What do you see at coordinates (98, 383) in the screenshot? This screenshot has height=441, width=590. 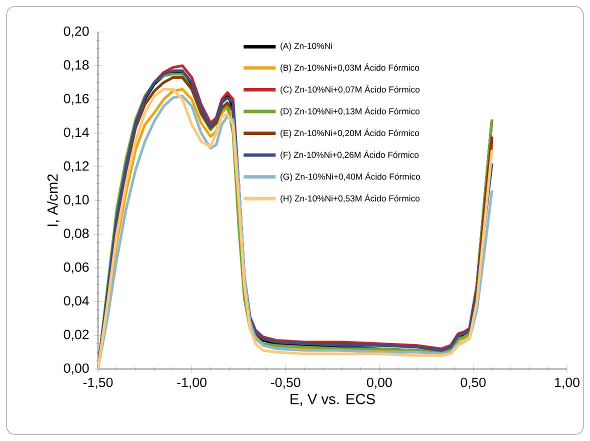 I see `x-tick-label: -1,50` at bounding box center [98, 383].